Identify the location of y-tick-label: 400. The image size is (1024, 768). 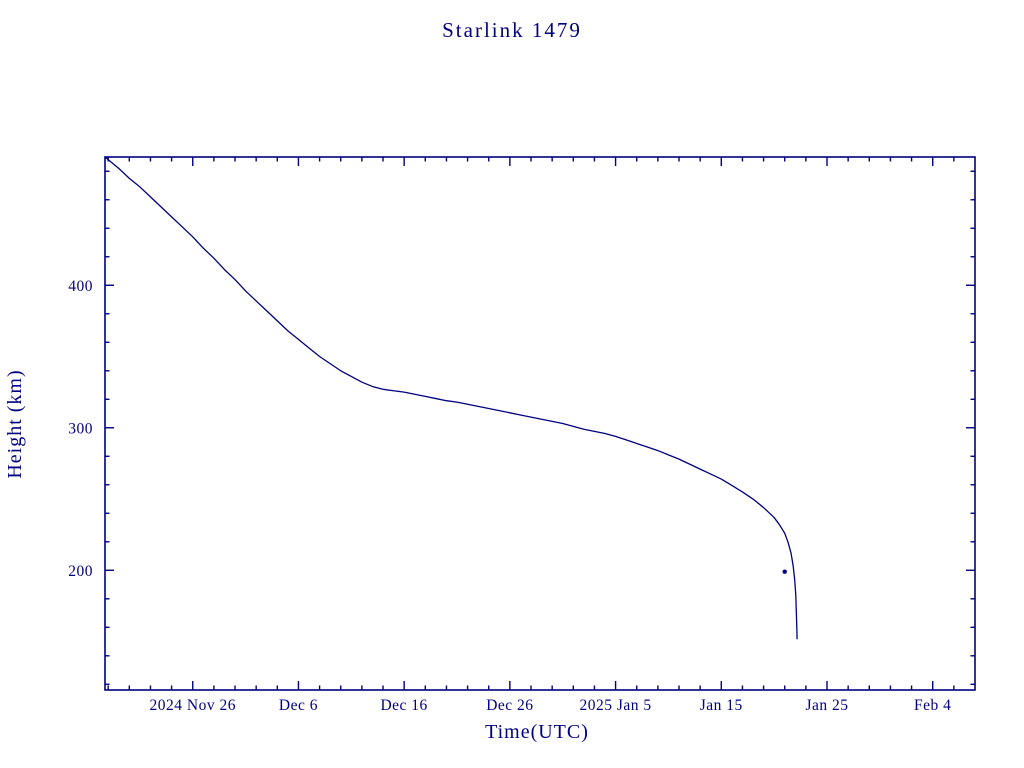
(80, 286).